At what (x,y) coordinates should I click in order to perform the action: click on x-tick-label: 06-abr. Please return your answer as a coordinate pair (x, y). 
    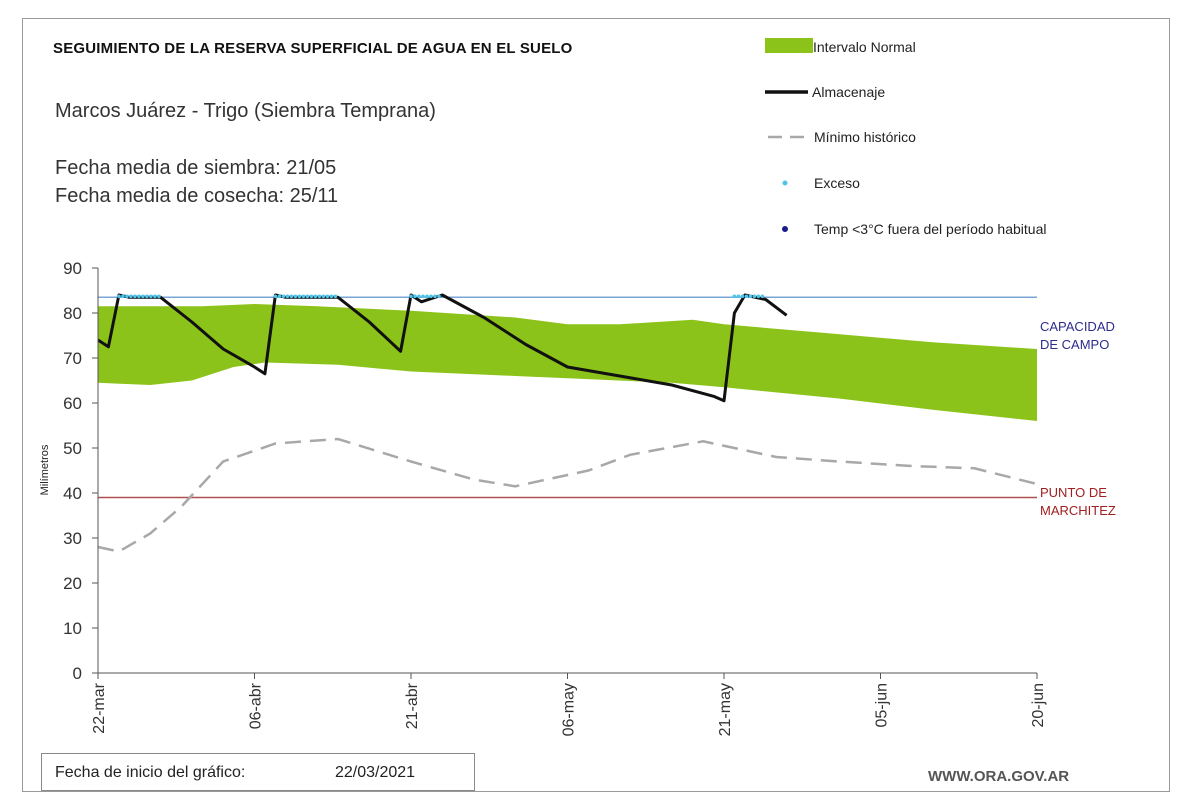
    Looking at the image, I should click on (256, 705).